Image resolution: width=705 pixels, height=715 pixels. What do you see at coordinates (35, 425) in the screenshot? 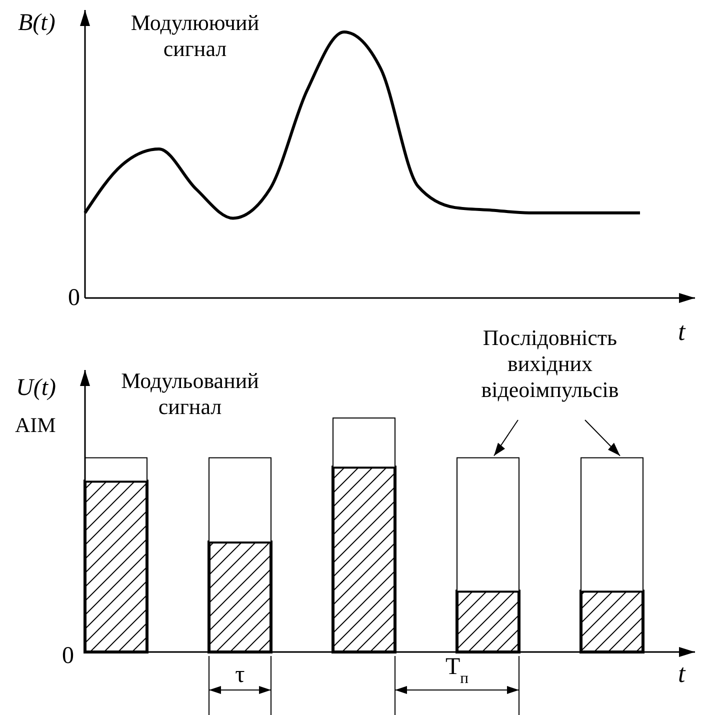
I see `text: AIM` at bounding box center [35, 425].